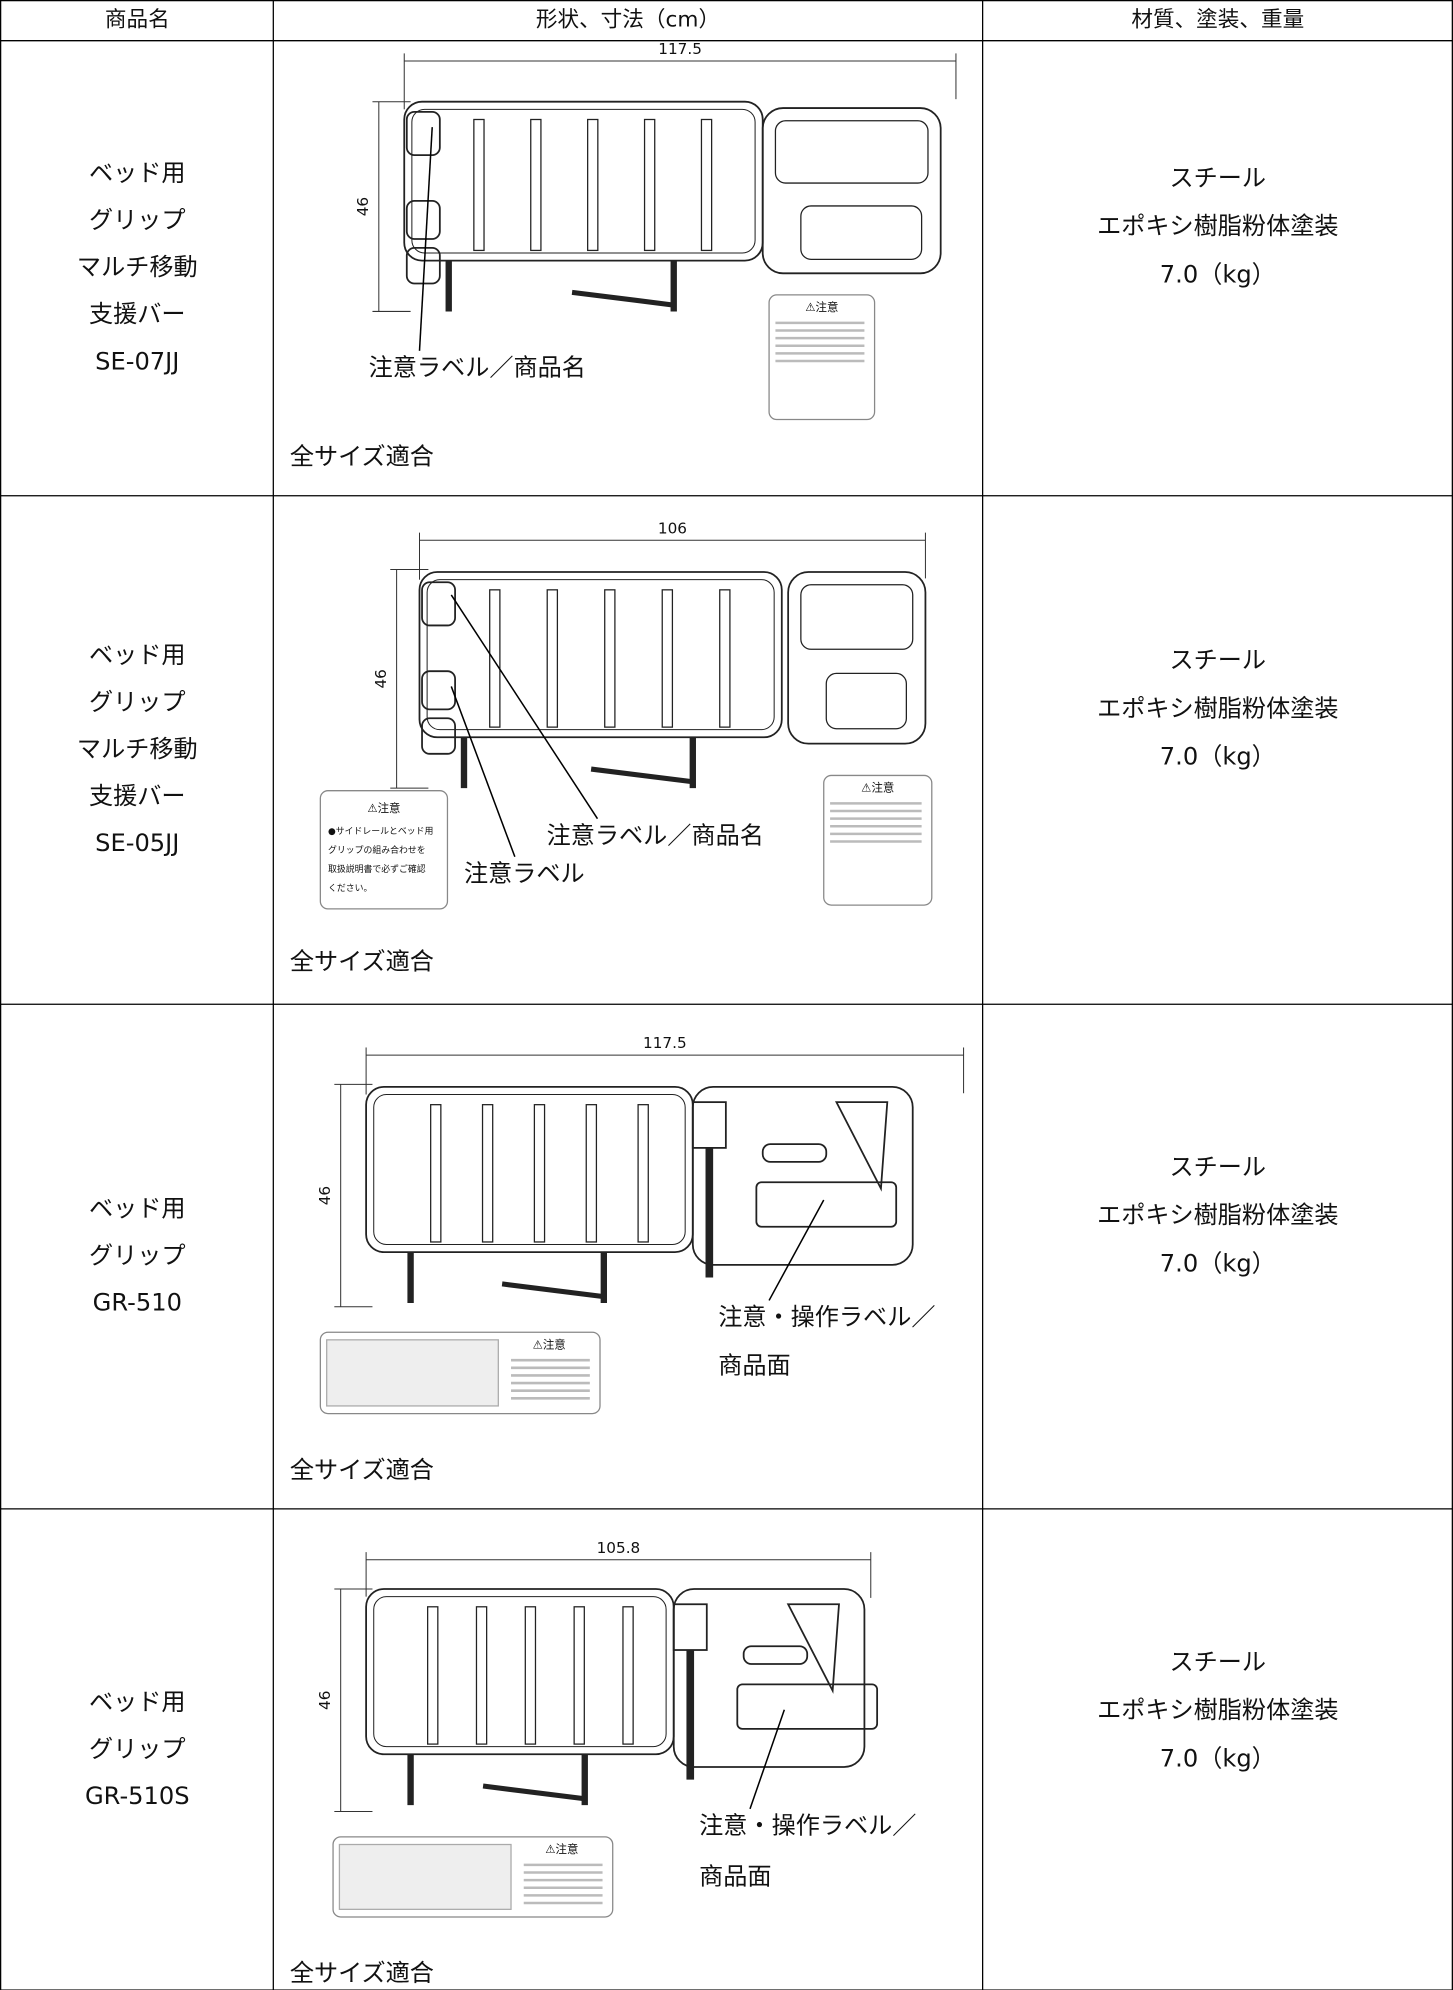 Image resolution: width=1453 pixels, height=1990 pixels. What do you see at coordinates (377, 869) in the screenshot?
I see `sticker-line: 取扱説明書で必ずご確認` at bounding box center [377, 869].